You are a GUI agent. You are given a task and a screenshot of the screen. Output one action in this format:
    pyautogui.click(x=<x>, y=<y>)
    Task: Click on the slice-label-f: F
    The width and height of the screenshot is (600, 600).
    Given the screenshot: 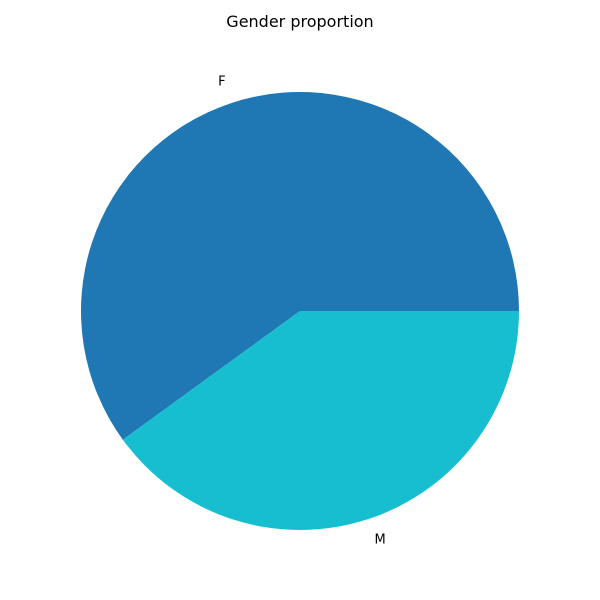 What is the action you would take?
    pyautogui.click(x=221, y=81)
    